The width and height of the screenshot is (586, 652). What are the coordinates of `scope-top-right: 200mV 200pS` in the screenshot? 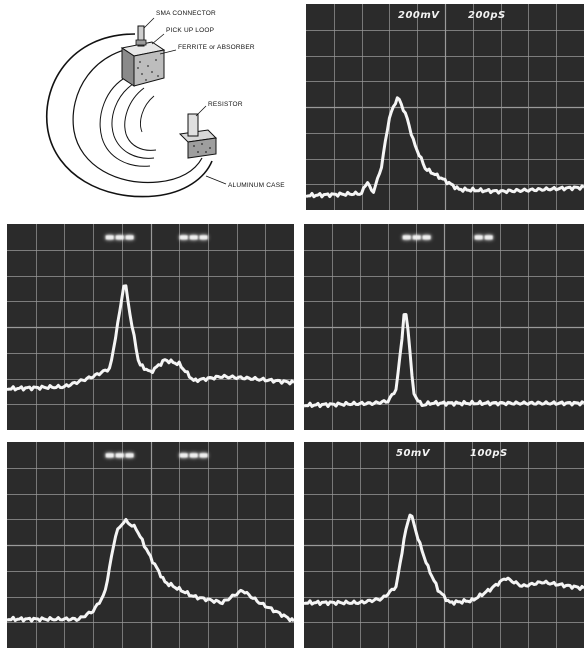 It's located at (445, 107).